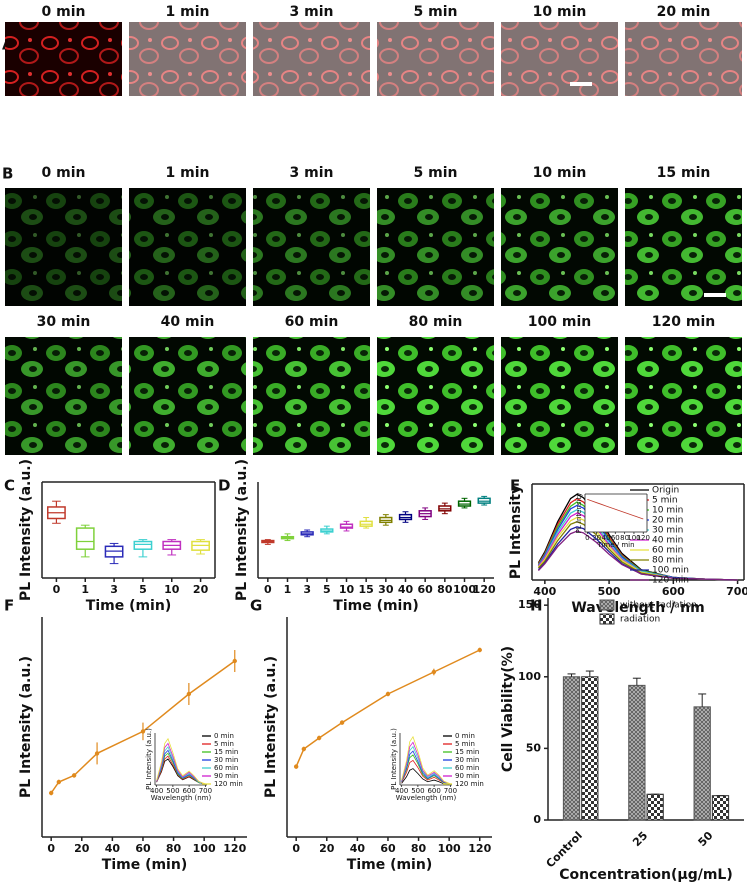 This screenshot has width=747, height=888. I want to click on legend-label: 40 min, so click(667, 541).